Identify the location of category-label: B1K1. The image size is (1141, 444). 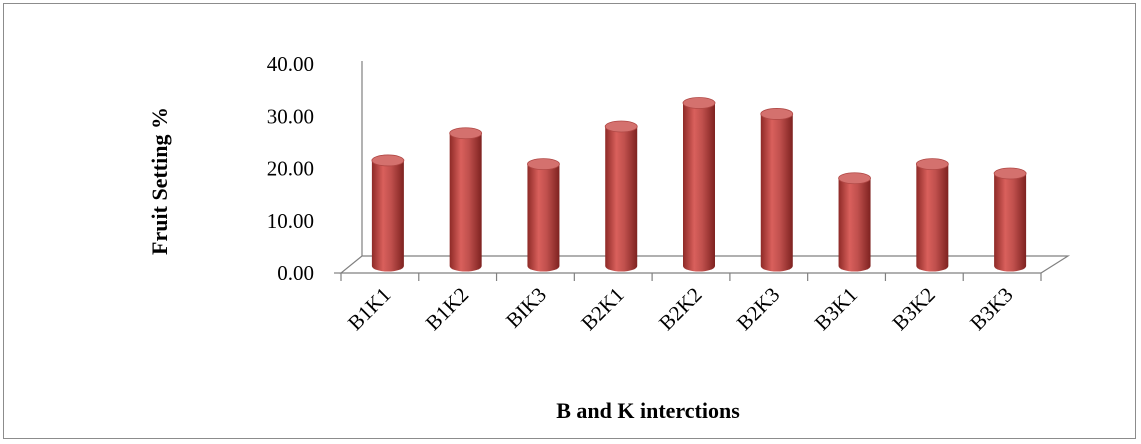
(369, 309).